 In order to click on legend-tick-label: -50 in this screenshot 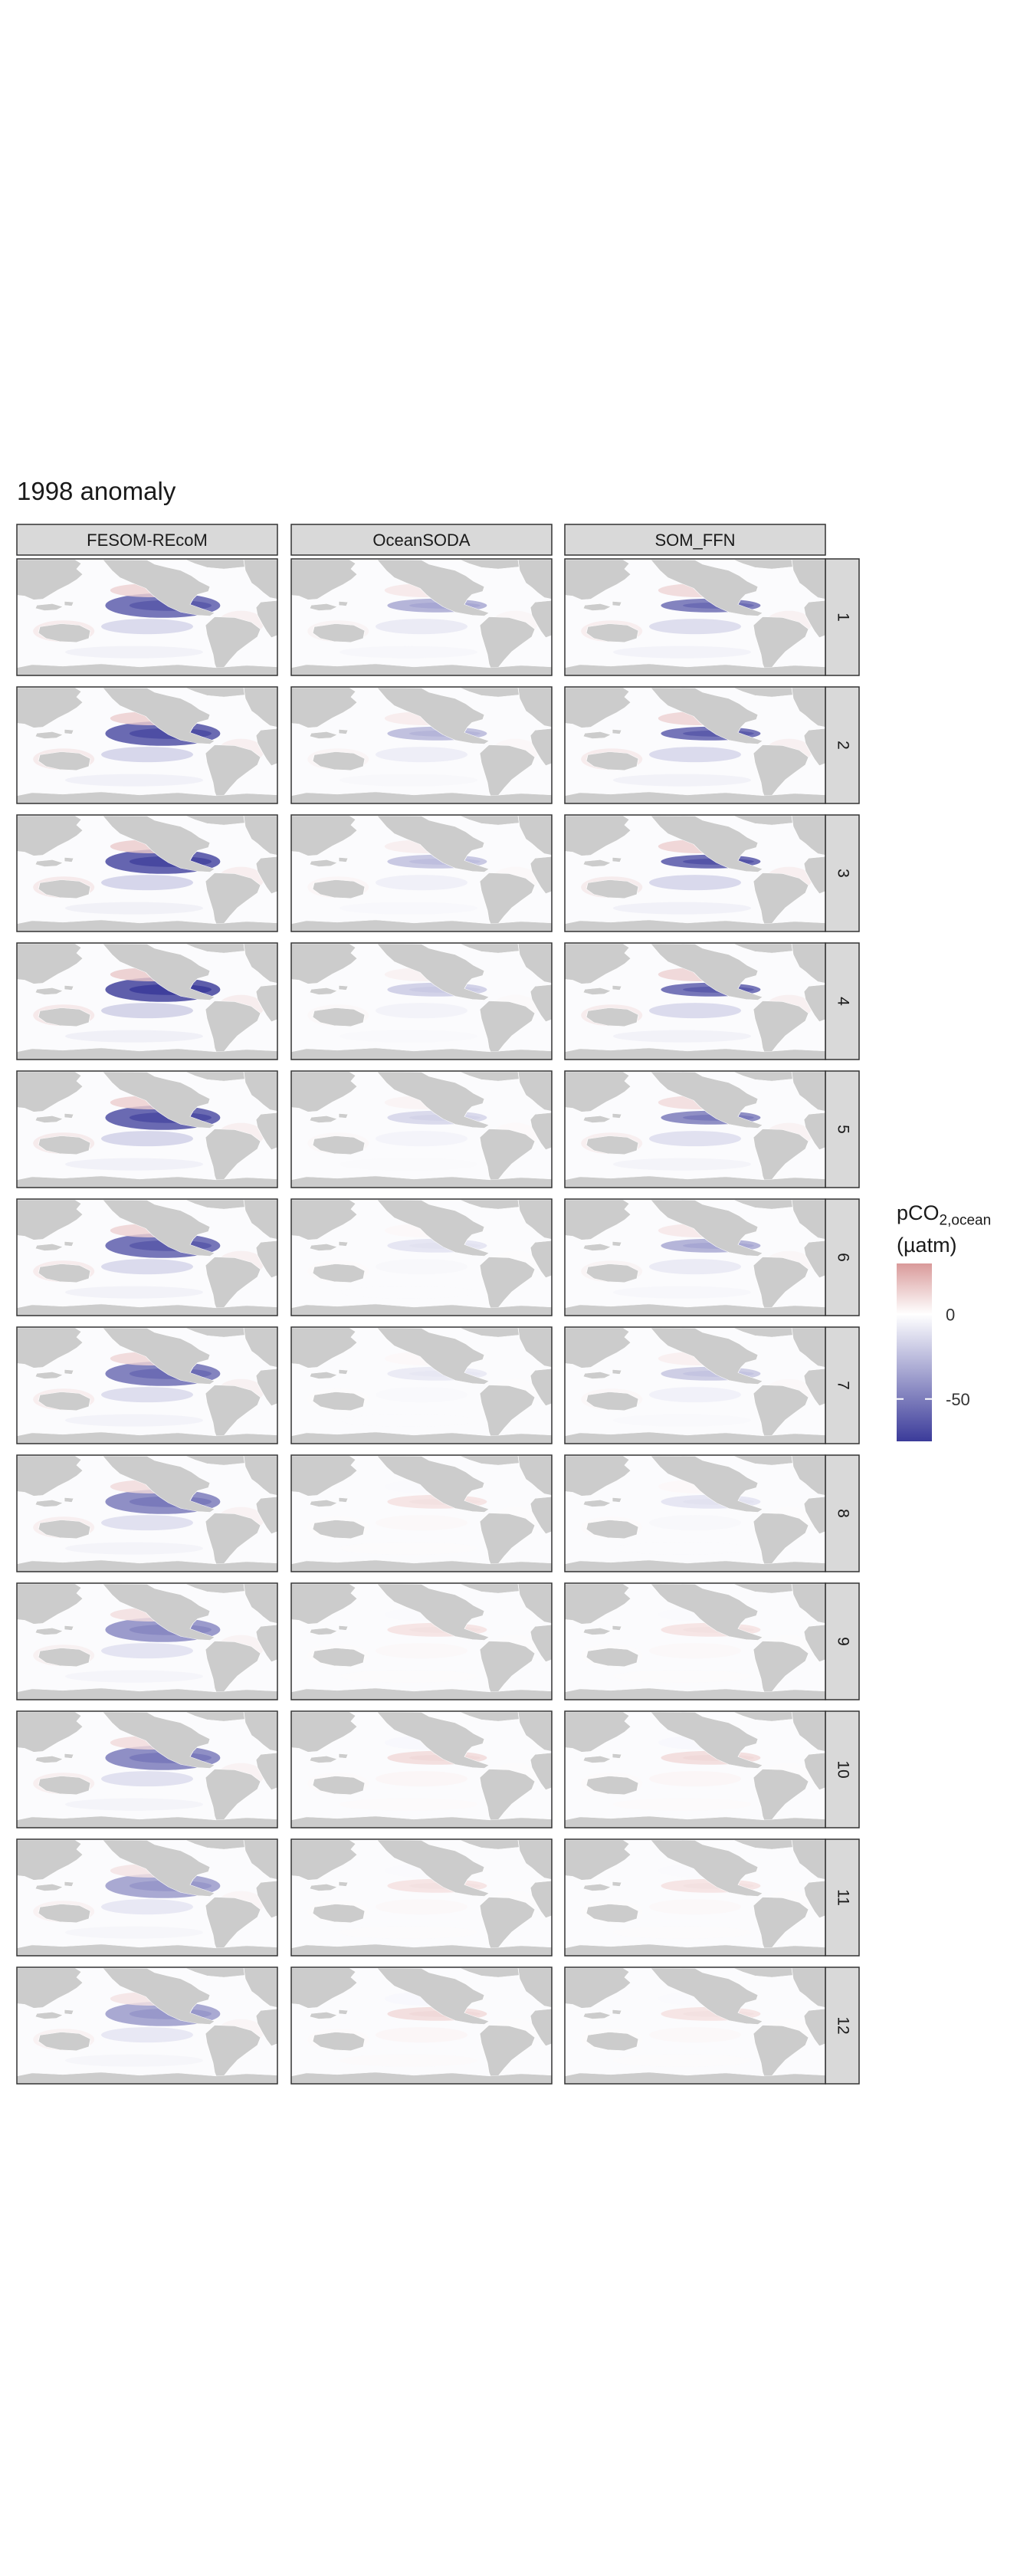, I will do `click(958, 1400)`.